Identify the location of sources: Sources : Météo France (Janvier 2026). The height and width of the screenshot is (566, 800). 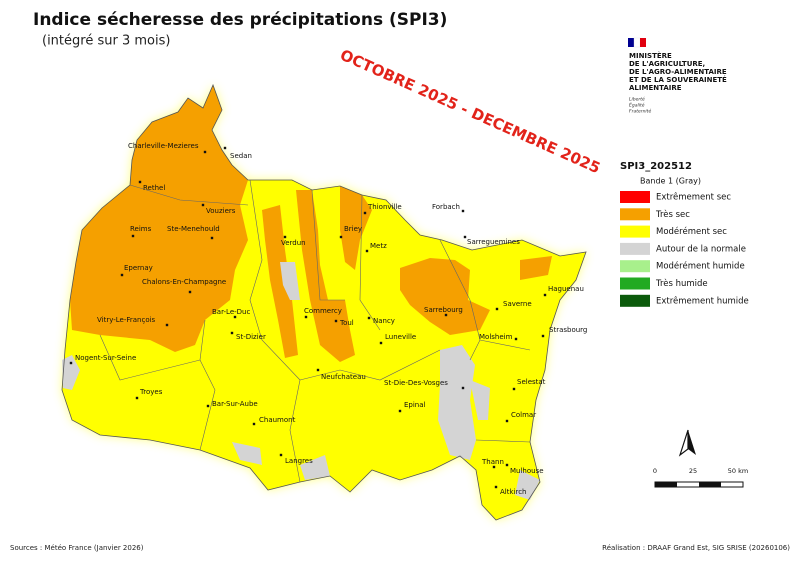
(77, 548).